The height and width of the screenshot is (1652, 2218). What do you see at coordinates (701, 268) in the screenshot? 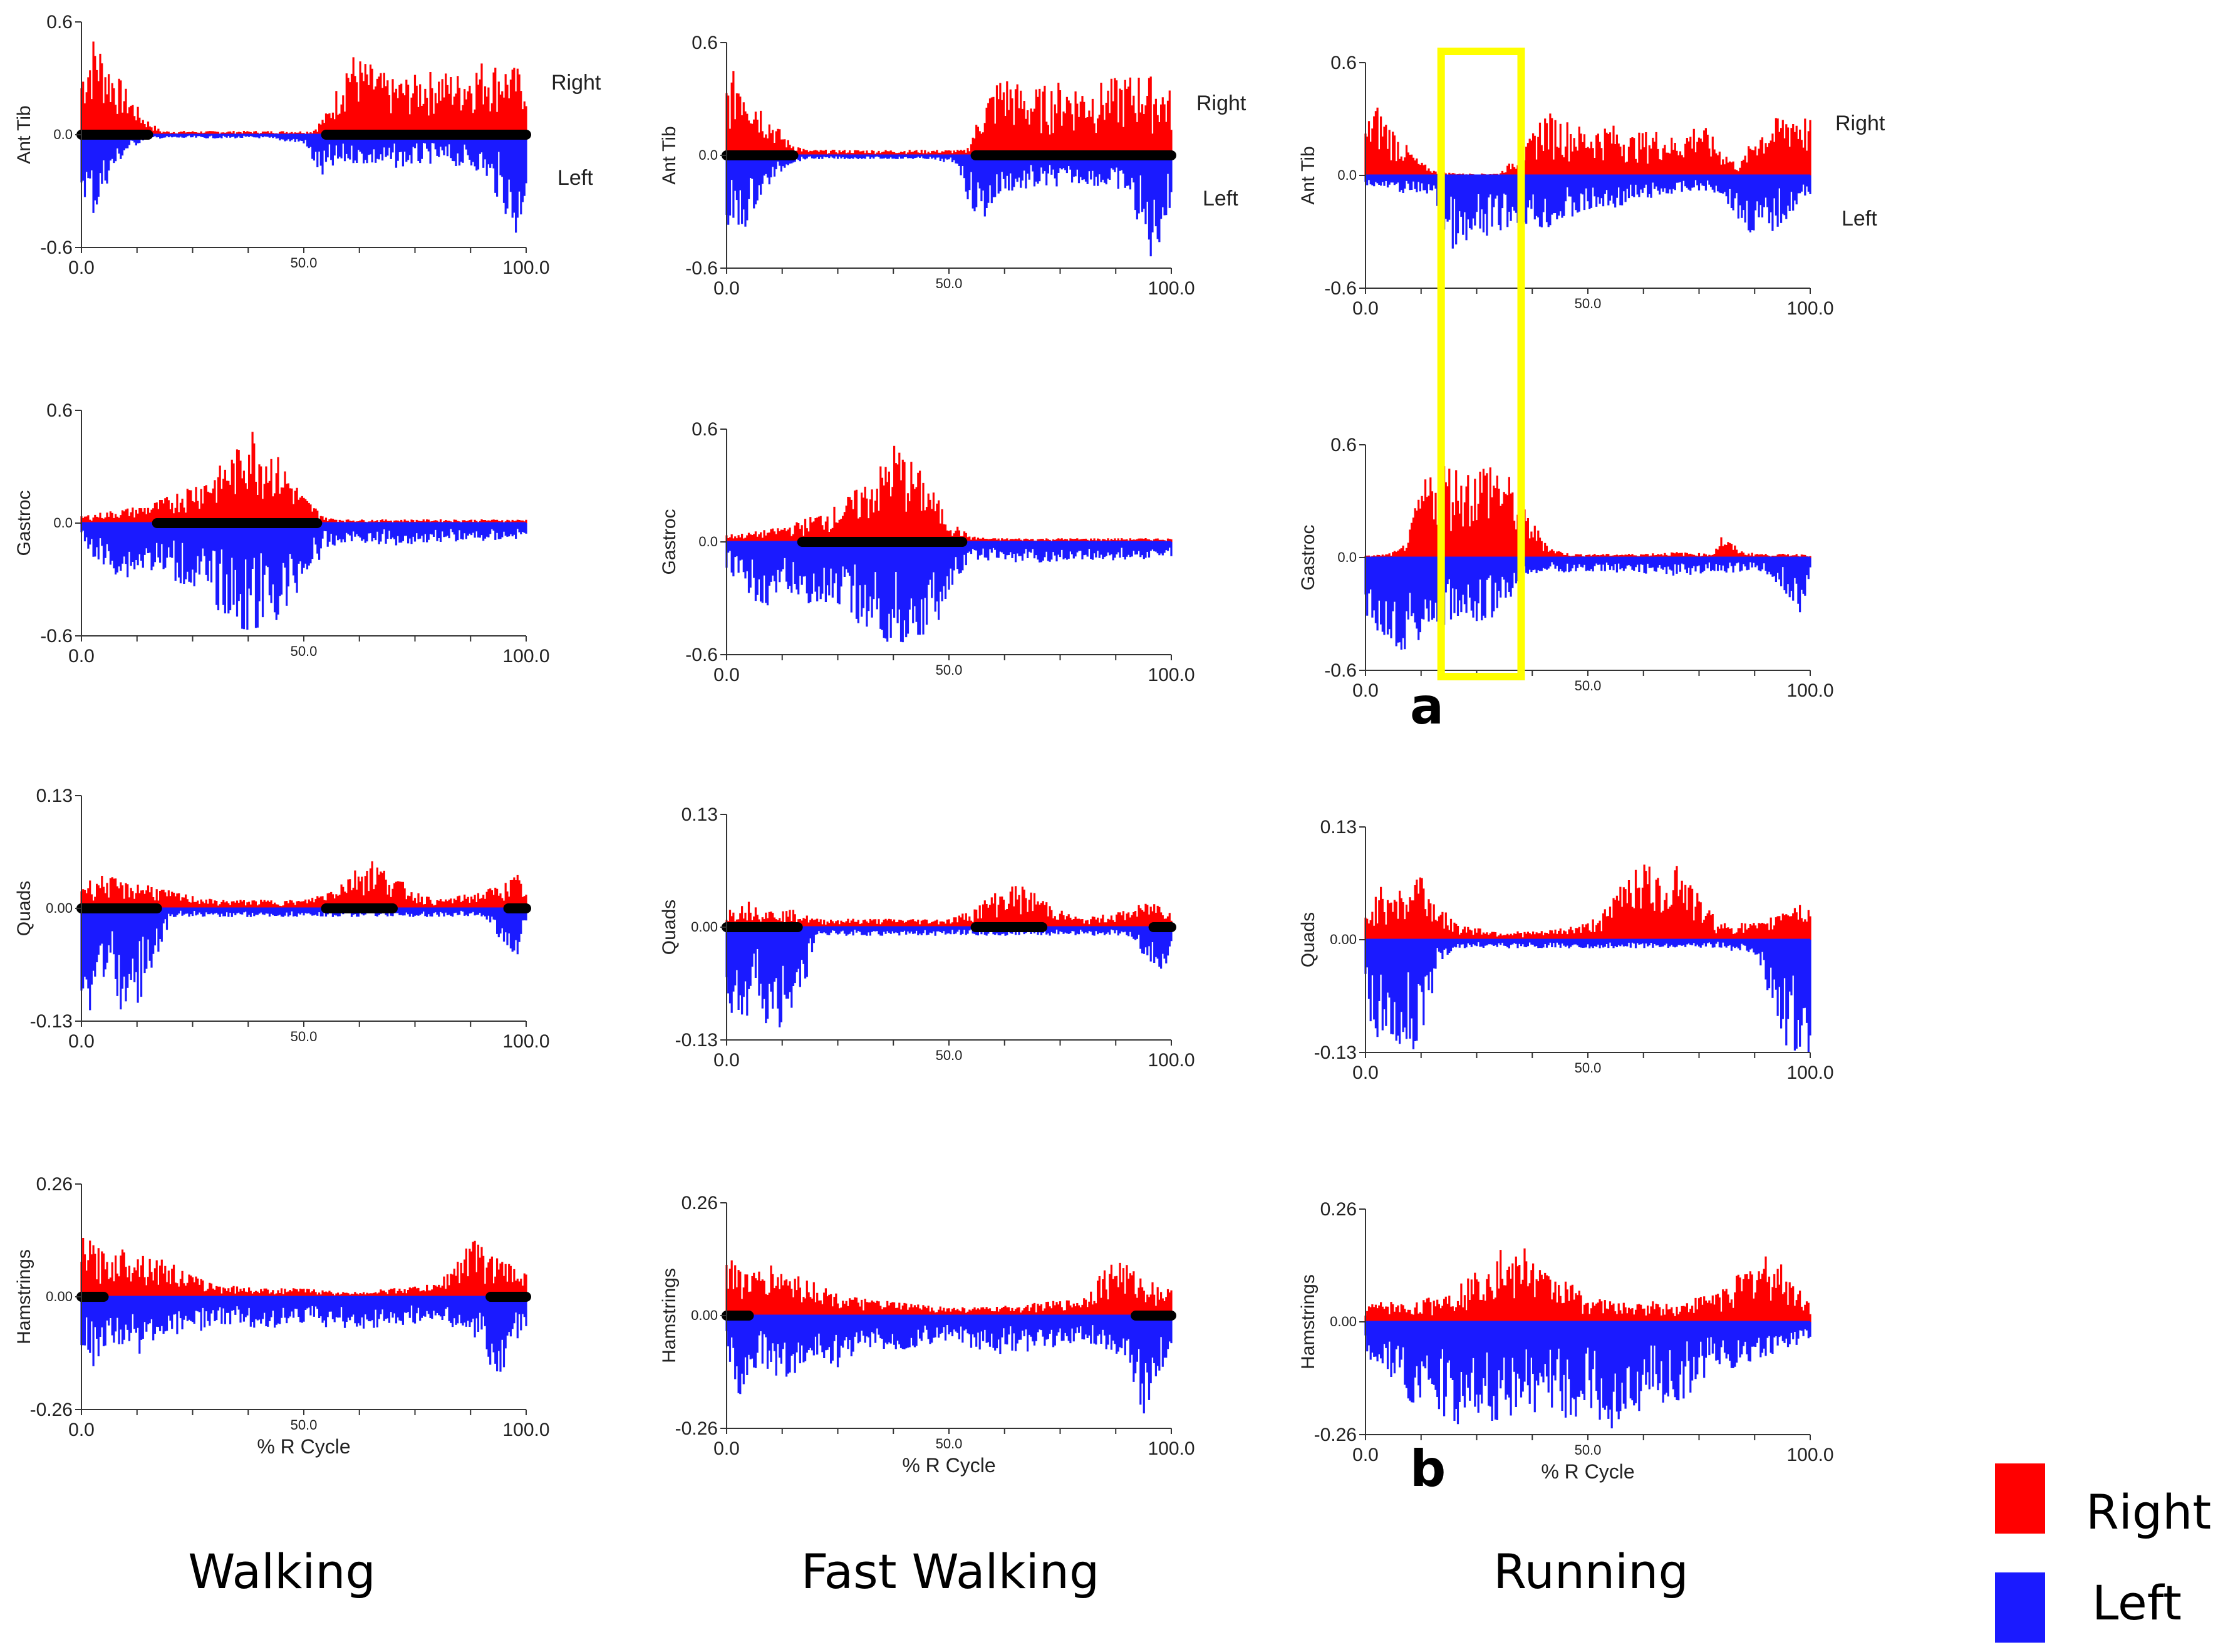
I see `panel-fast-walking-ant-tib-ytick-label-2: -0.6` at bounding box center [701, 268].